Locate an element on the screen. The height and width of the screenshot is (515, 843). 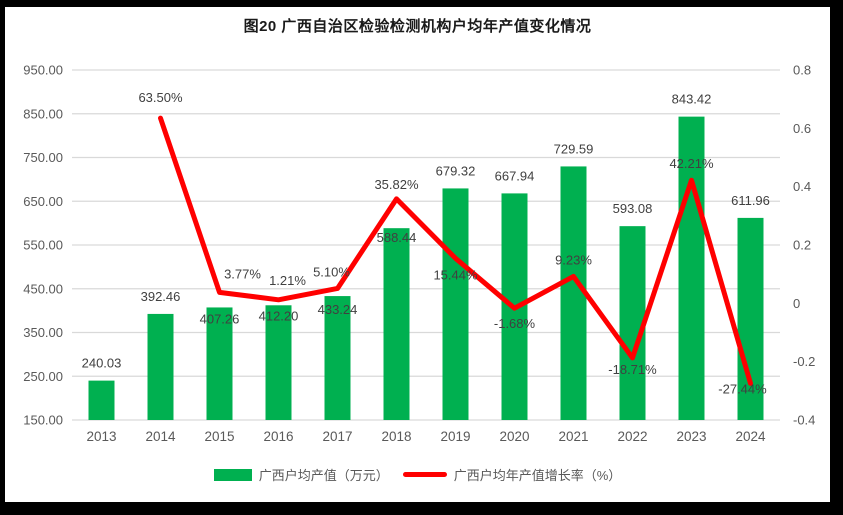
y-axis-left-tick-label: 850.00 is located at coordinates (43, 113).